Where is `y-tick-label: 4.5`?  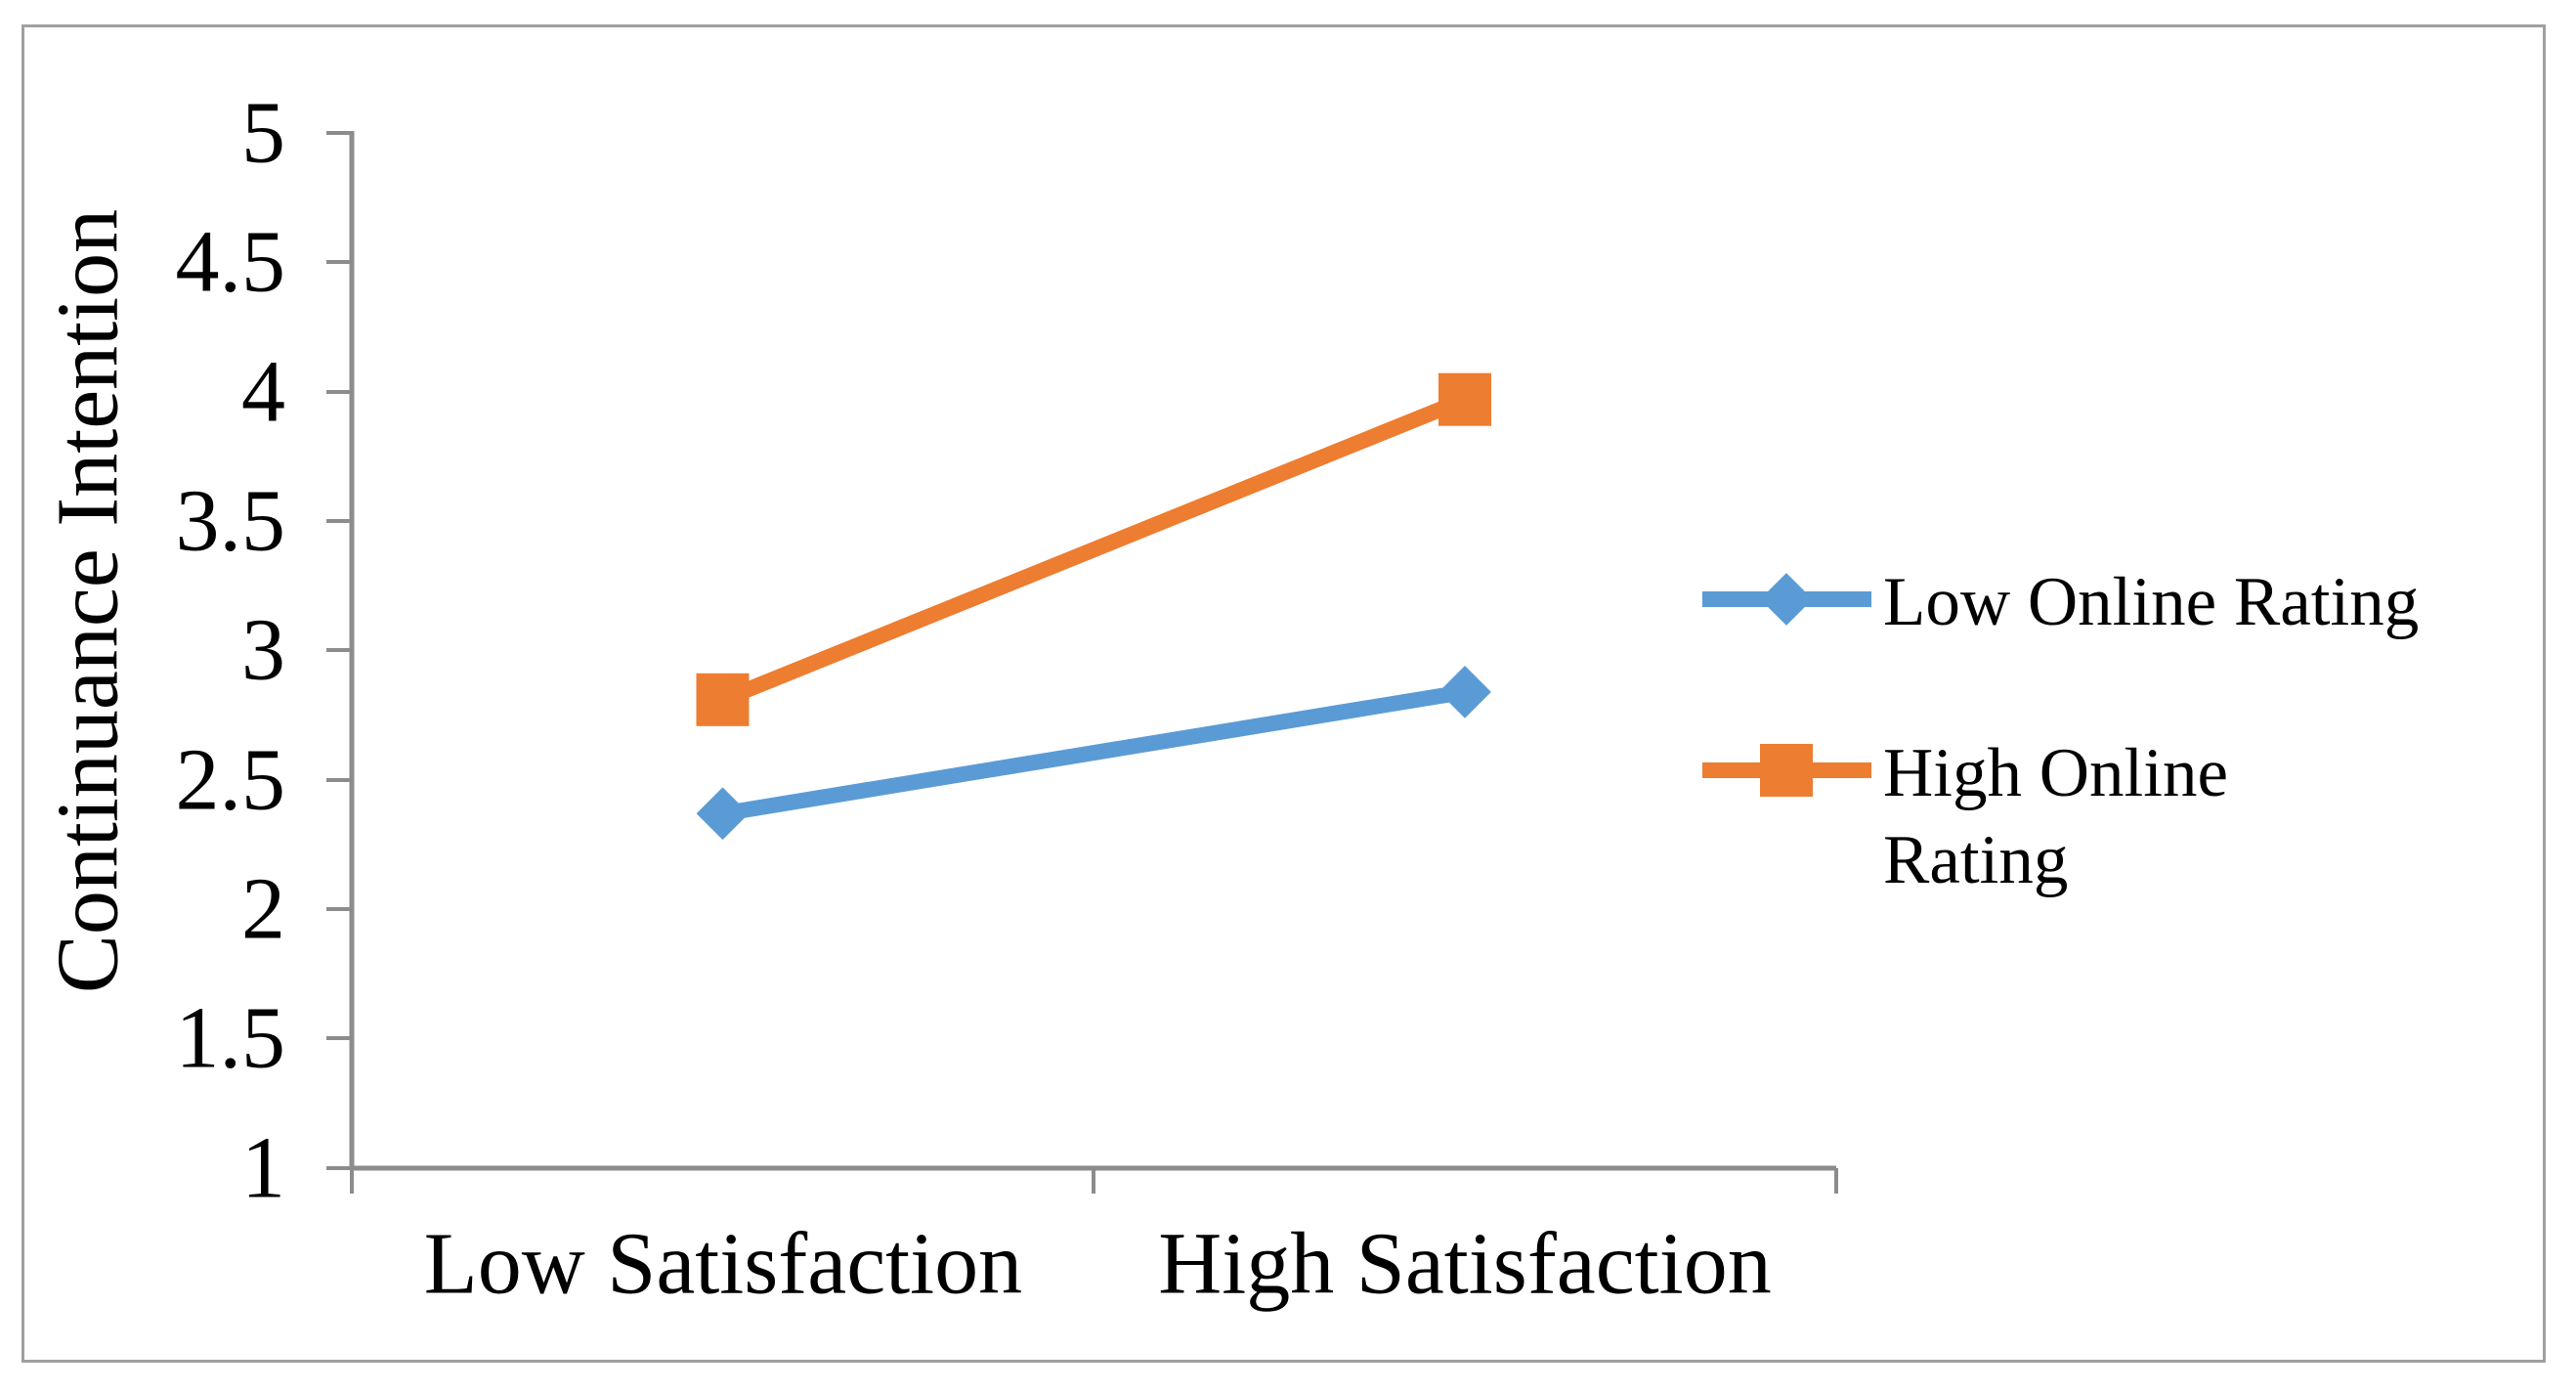 y-tick-label: 4.5 is located at coordinates (231, 262).